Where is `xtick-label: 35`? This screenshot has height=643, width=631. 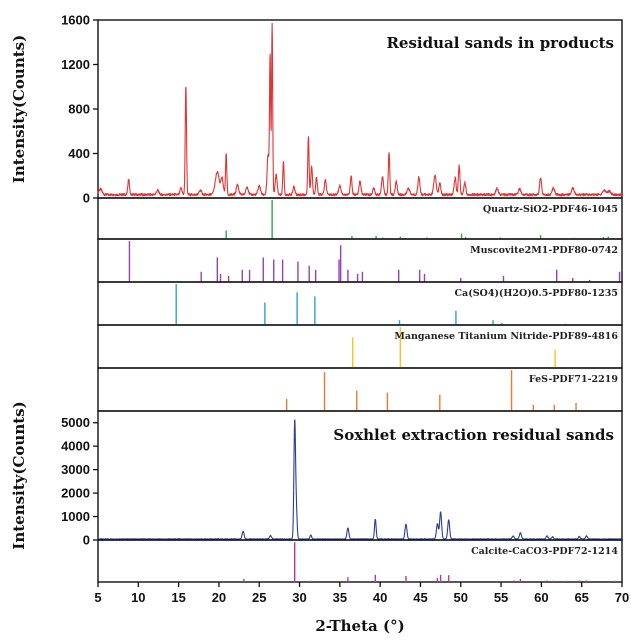
xtick-label: 35 is located at coordinates (340, 597).